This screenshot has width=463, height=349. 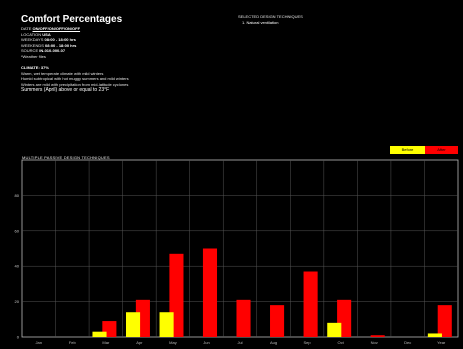 I want to click on y-tick-label: 0, so click(x=18, y=337).